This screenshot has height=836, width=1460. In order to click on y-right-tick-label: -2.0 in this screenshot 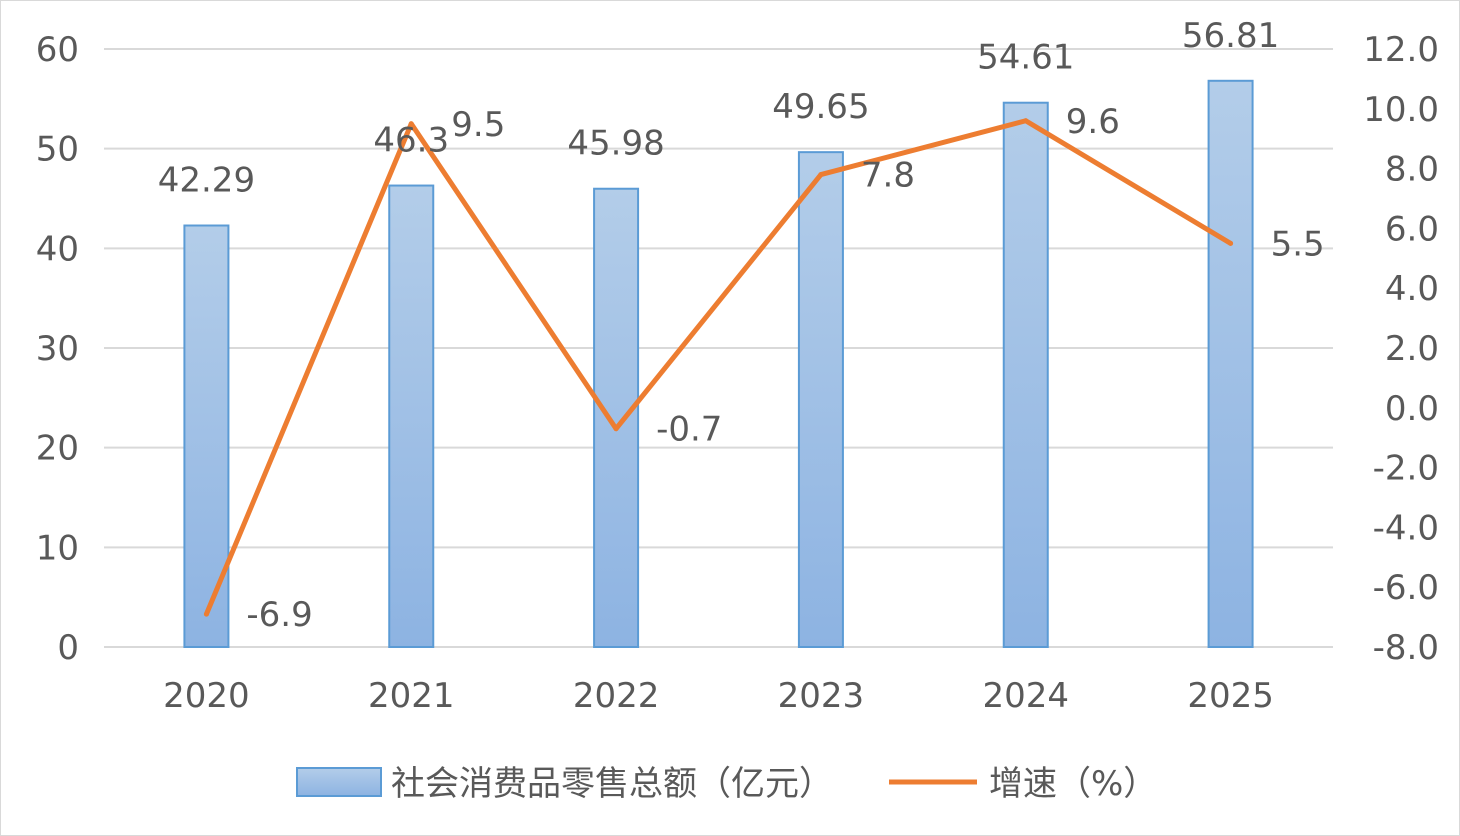, I will do `click(1406, 469)`.